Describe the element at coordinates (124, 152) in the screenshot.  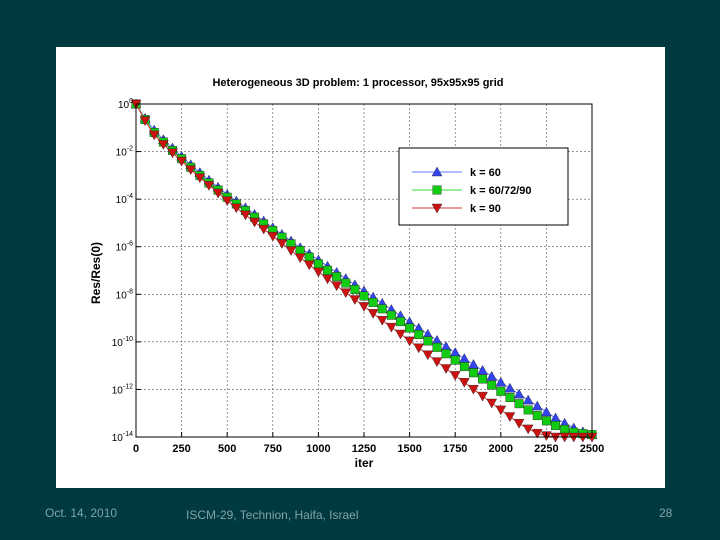
I see `y-tick-label: 10⁻²` at that location.